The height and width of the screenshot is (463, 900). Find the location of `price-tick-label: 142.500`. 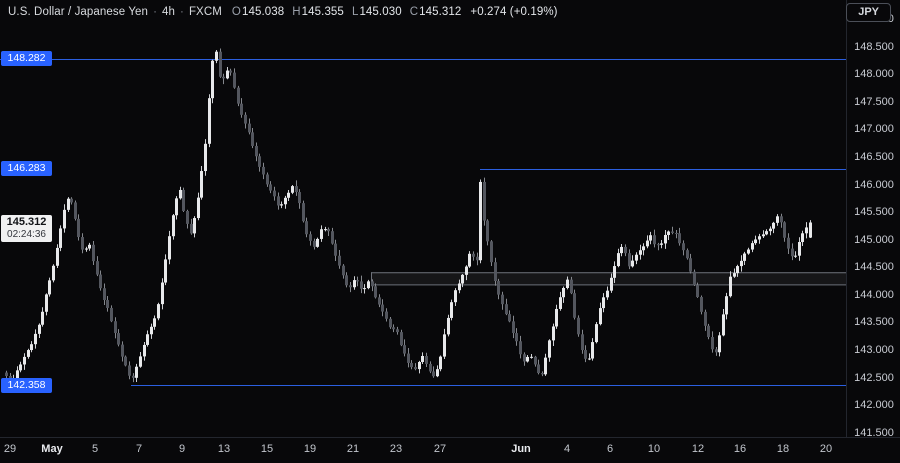

price-tick-label: 142.500 is located at coordinates (874, 377).